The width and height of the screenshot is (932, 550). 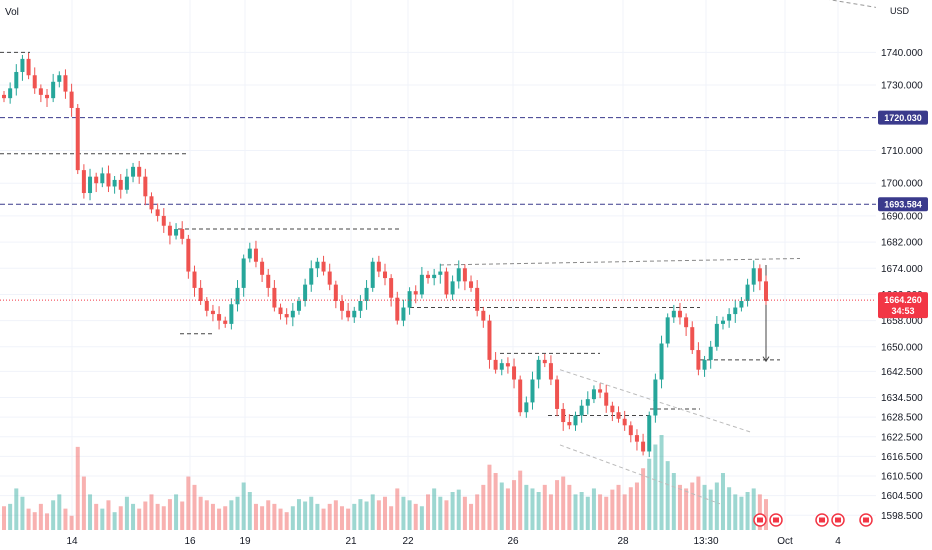 I want to click on date-label: 21, so click(x=351, y=541).